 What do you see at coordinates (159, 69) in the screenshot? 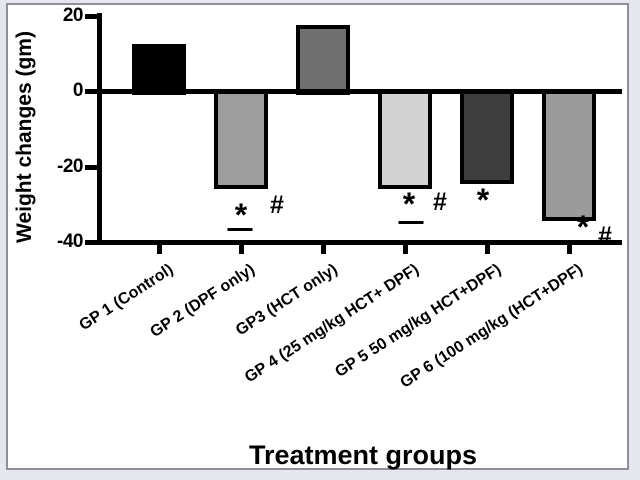
I see `bar-gp1` at bounding box center [159, 69].